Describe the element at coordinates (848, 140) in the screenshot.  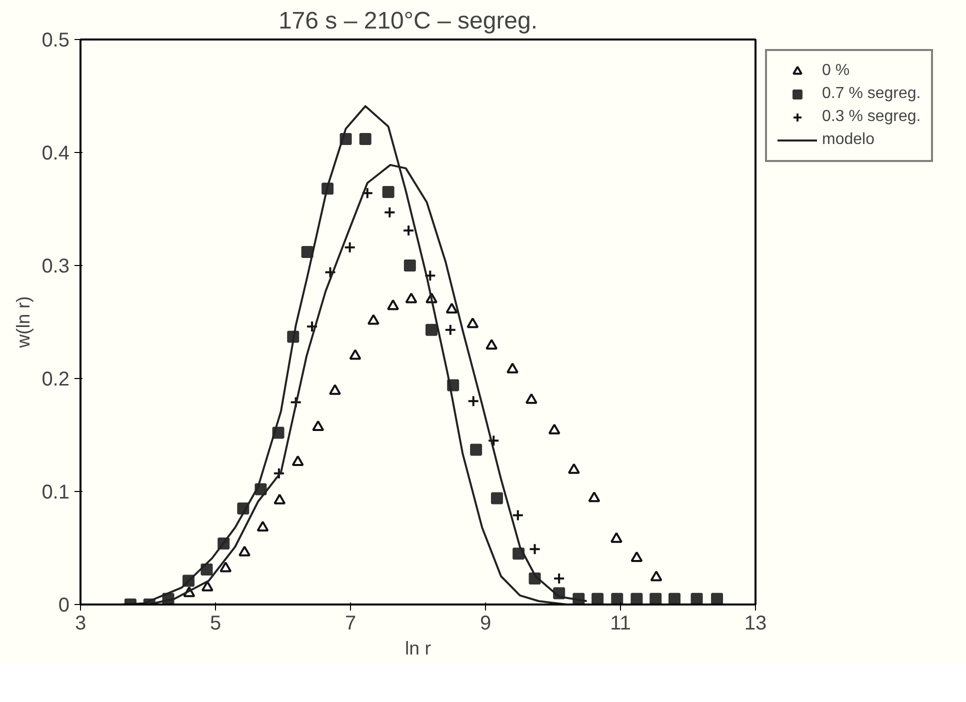
I see `legend-label: modelo` at that location.